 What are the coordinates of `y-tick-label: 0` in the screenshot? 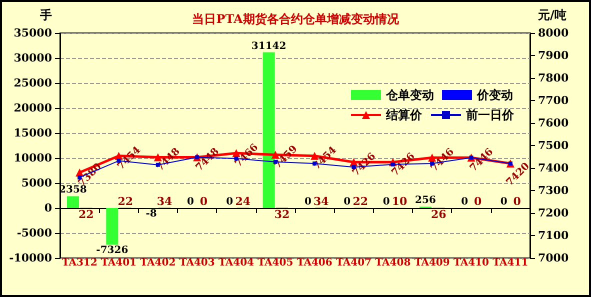 It's located at (48, 208).